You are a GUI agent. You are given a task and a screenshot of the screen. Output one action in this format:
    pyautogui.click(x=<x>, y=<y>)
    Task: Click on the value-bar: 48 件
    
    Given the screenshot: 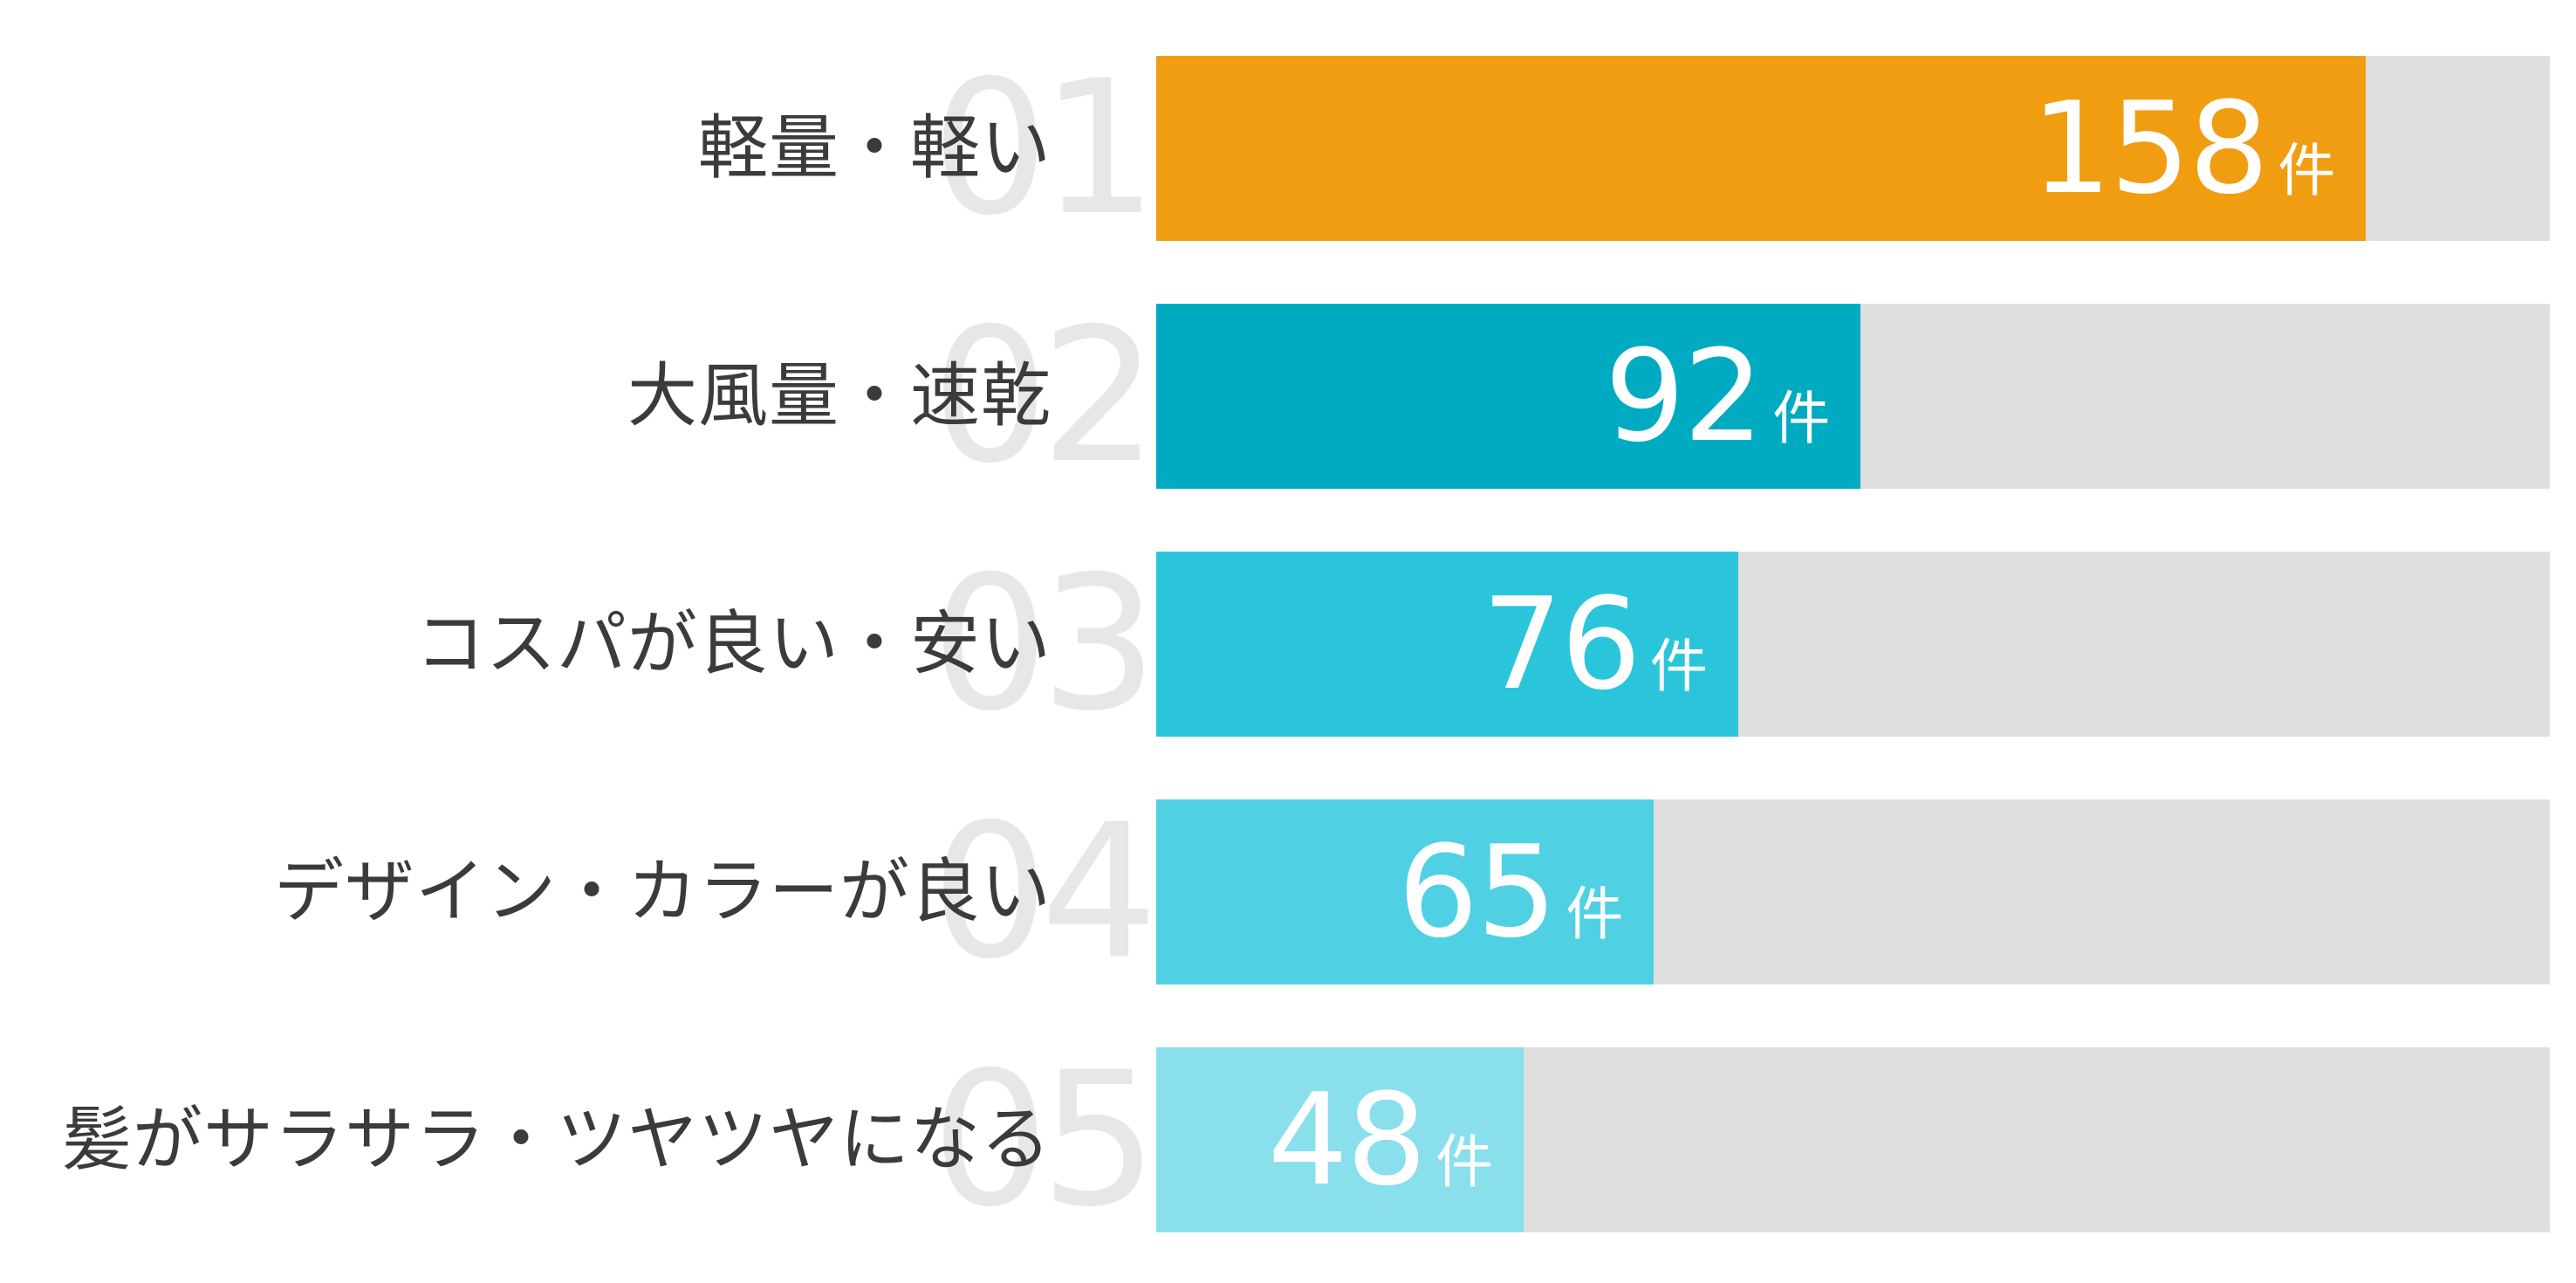 What is the action you would take?
    pyautogui.click(x=1340, y=1139)
    